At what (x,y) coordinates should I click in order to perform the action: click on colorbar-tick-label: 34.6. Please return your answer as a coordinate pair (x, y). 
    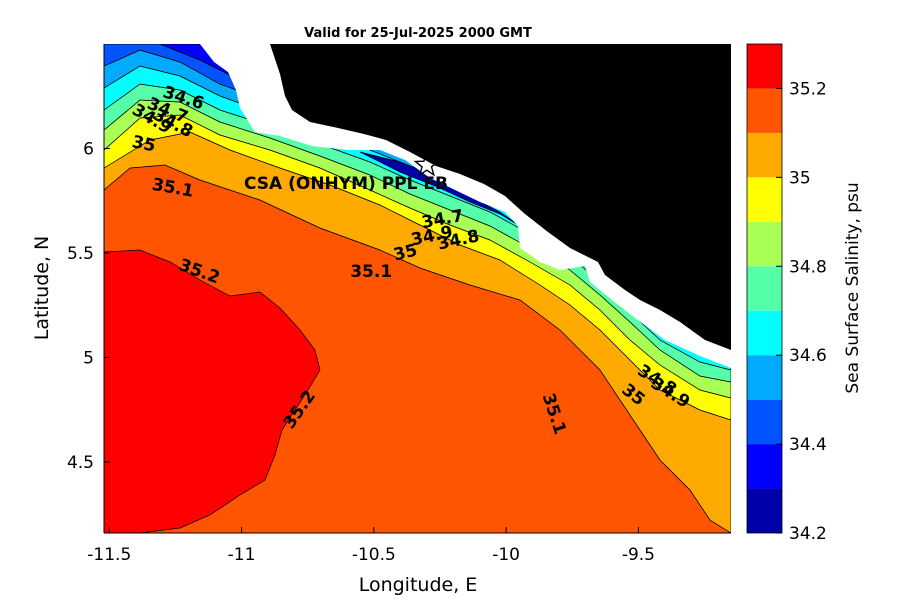
    Looking at the image, I should click on (808, 356).